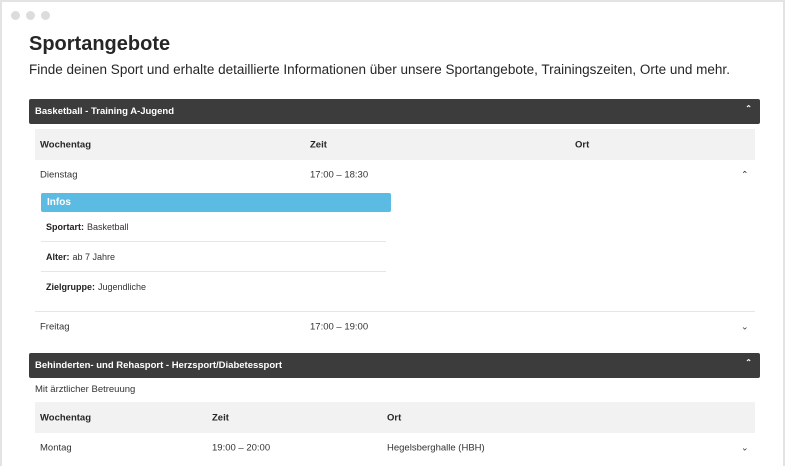  I want to click on row-day: Freitag, so click(55, 327).